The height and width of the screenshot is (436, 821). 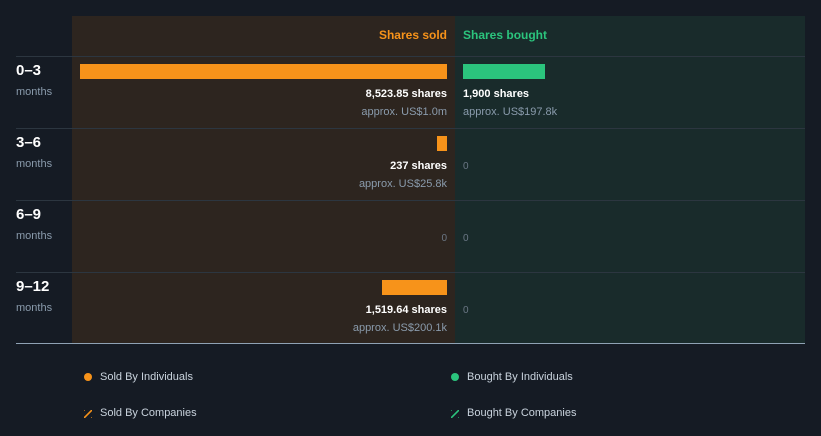 I want to click on legend-bought-individuals: Bought By Individuals, so click(x=512, y=377).